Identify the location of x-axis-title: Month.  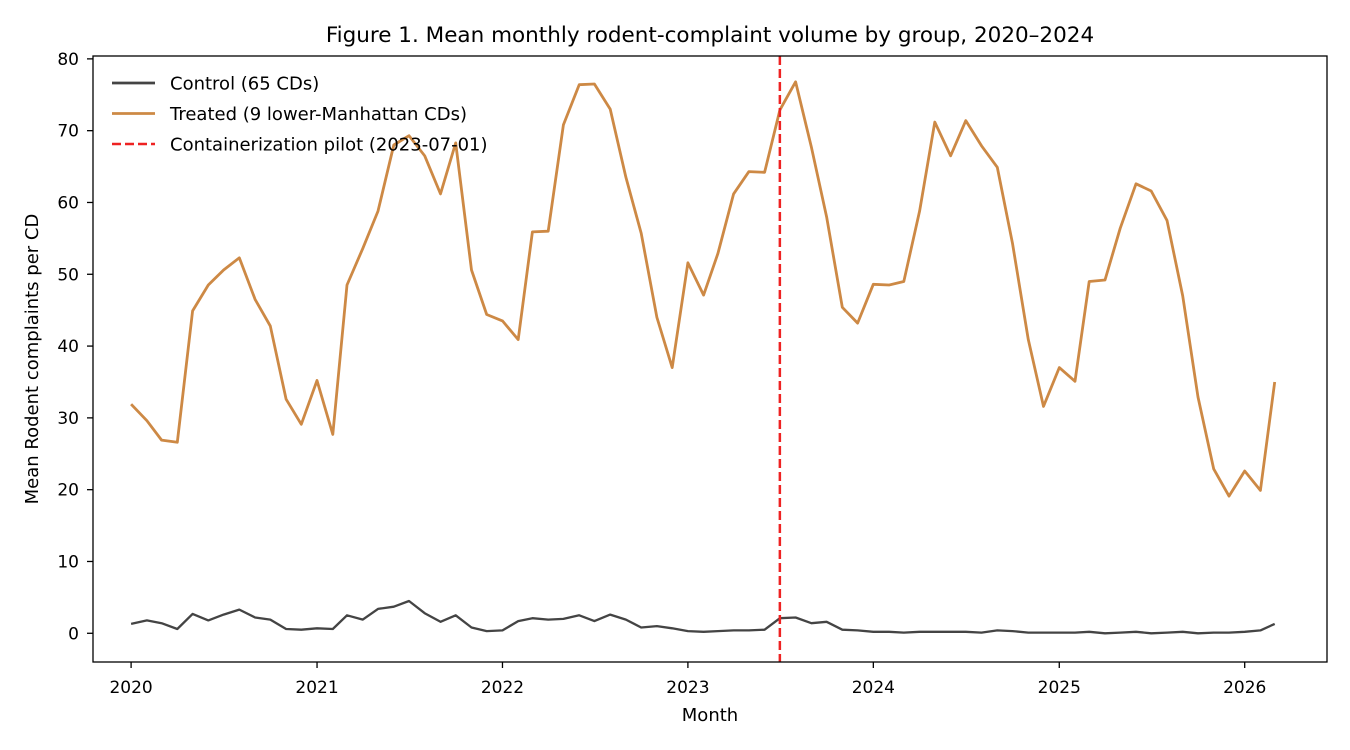
(710, 715).